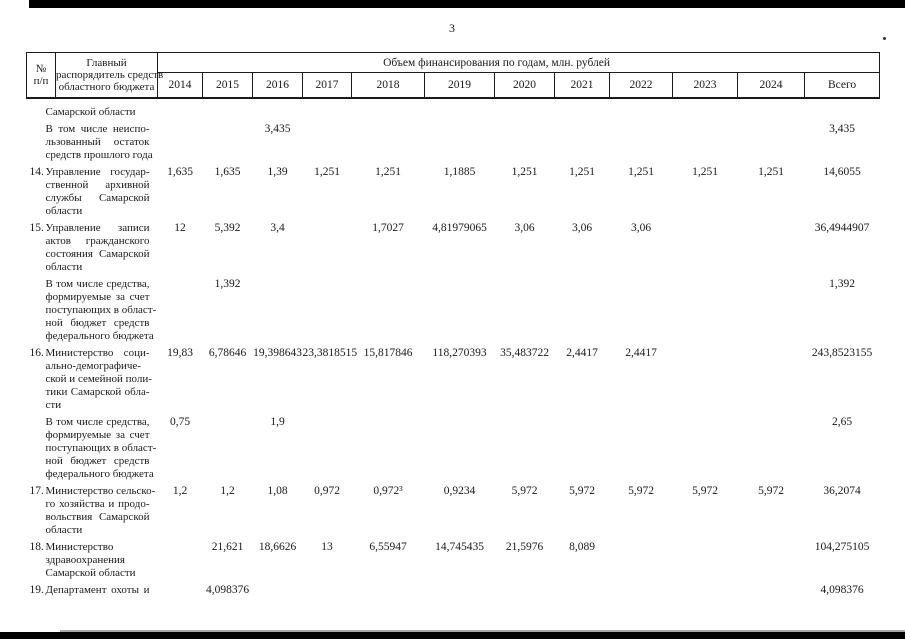  Describe the element at coordinates (641, 85) in the screenshot. I see `column-header-year-2022: 2022` at that location.